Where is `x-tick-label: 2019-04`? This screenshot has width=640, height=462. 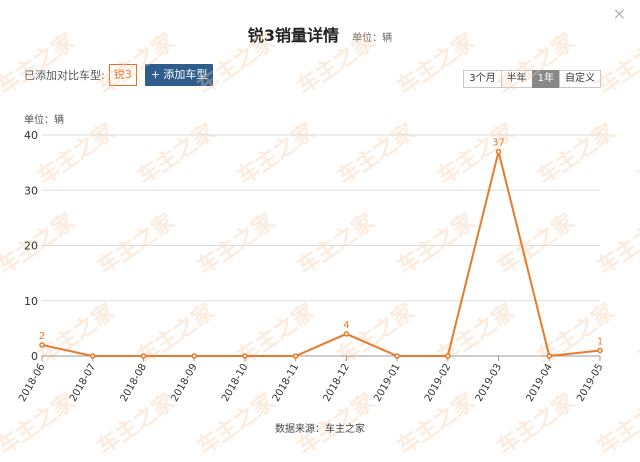 x-tick-label: 2019-04 is located at coordinates (539, 383).